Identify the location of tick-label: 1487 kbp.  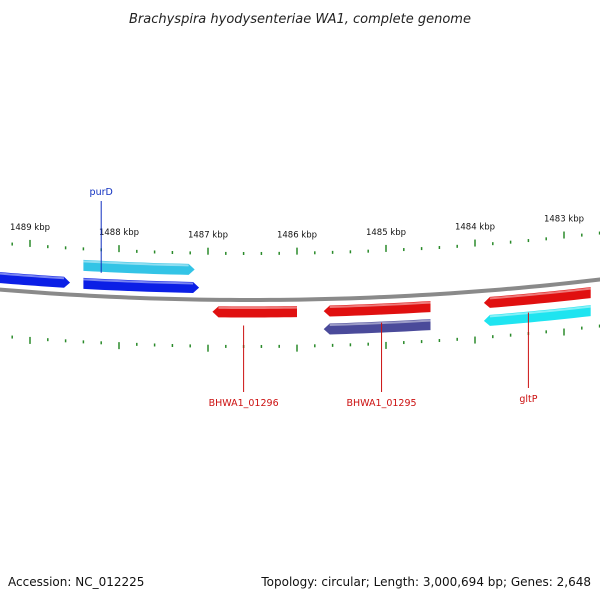
(208, 236).